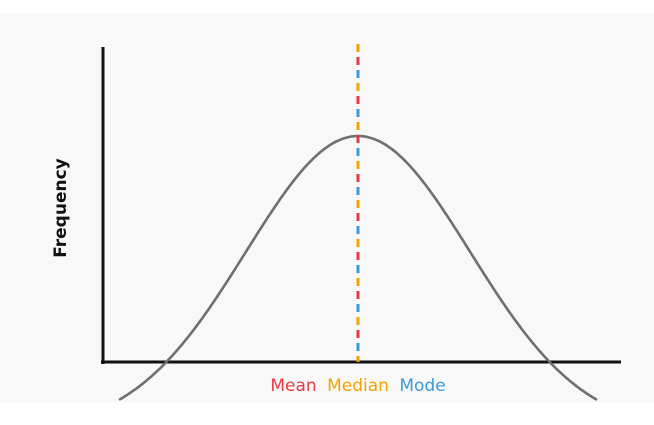 The height and width of the screenshot is (425, 654). Describe the element at coordinates (293, 386) in the screenshot. I see `mean-label: Mean` at that location.